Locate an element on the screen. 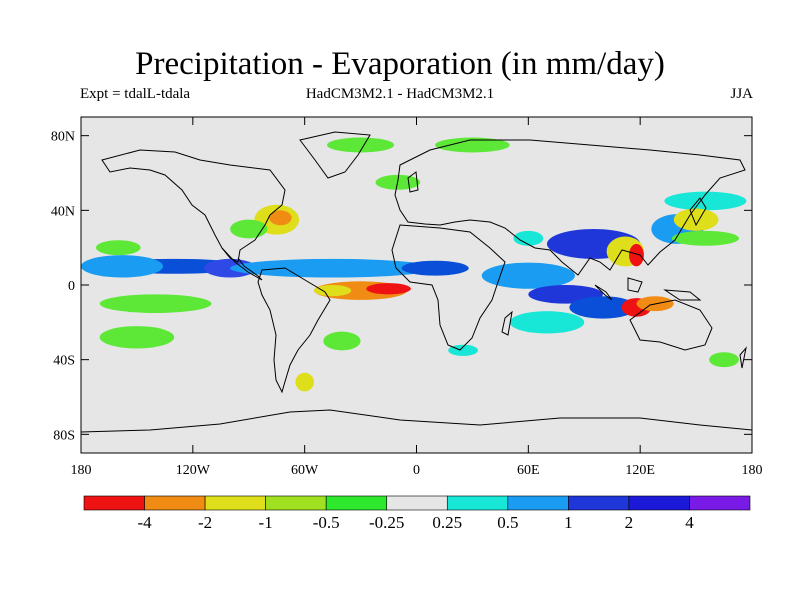 The height and width of the screenshot is (600, 800). coastline-japan is located at coordinates (698, 212).